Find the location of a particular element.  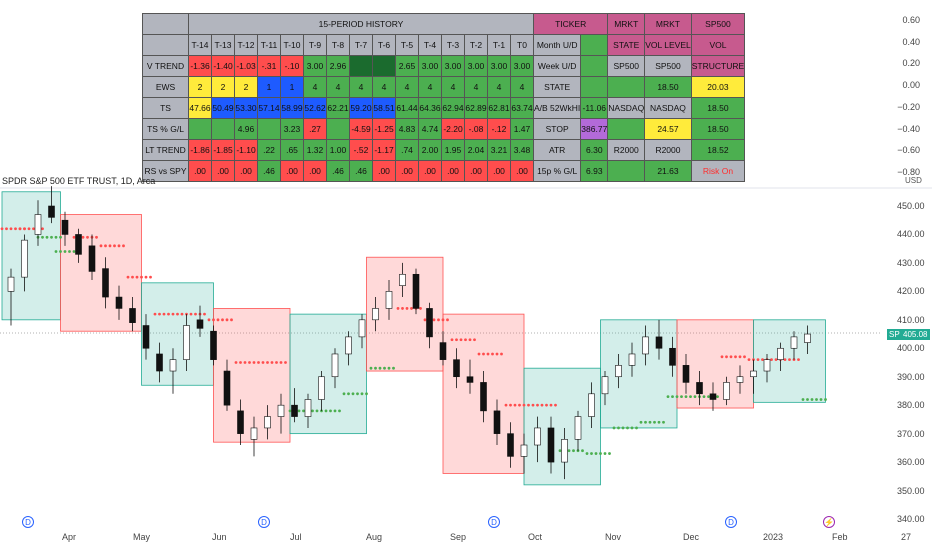

price-tick-label: 430.00 is located at coordinates (911, 262).